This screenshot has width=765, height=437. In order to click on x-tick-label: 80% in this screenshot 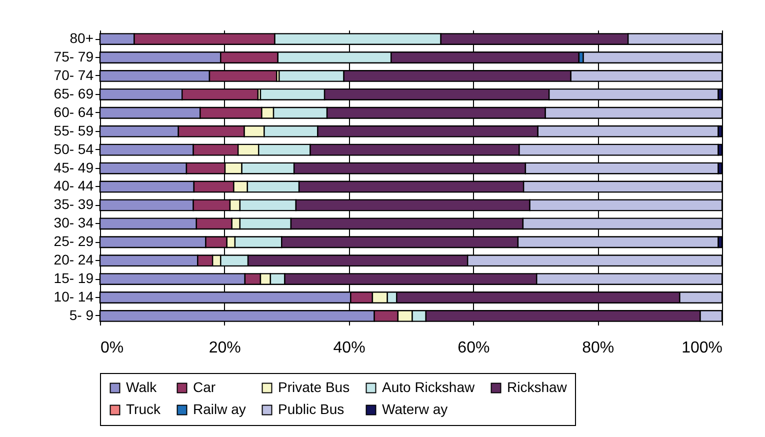, I will do `click(598, 348)`.